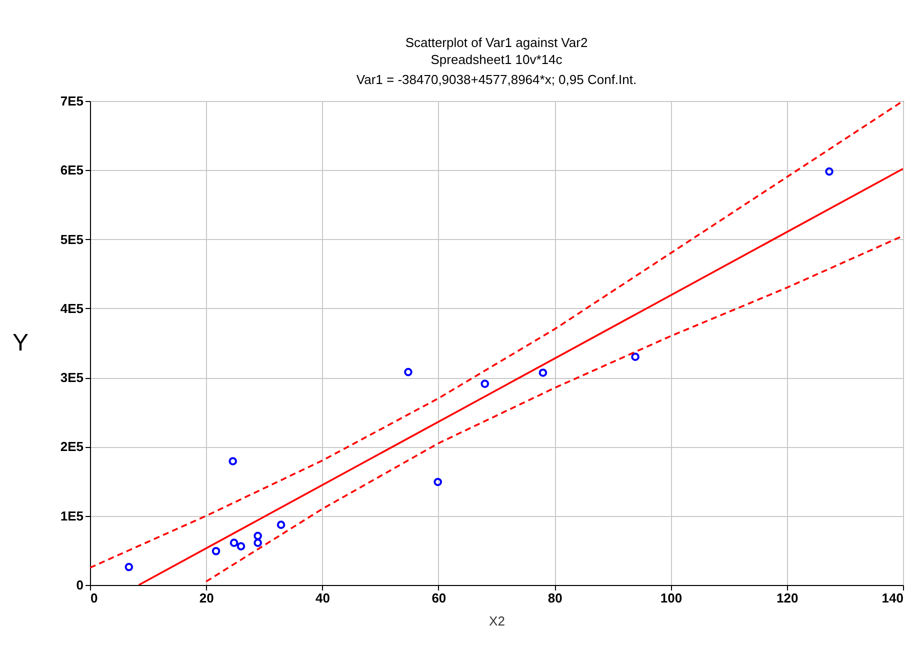  What do you see at coordinates (72, 378) in the screenshot?
I see `y-tick-label: 3E5` at bounding box center [72, 378].